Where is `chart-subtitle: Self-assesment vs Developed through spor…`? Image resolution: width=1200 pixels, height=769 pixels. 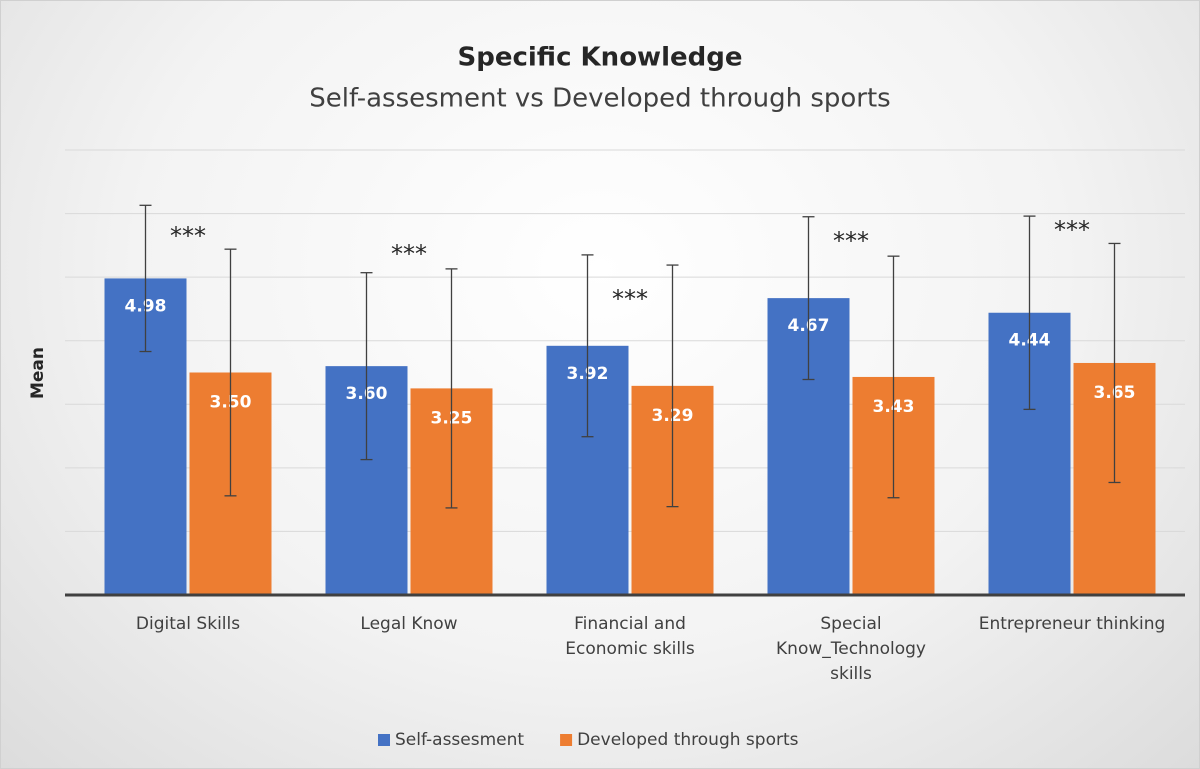
chart-subtitle: Self-assesment vs Developed through spor… is located at coordinates (599, 99).